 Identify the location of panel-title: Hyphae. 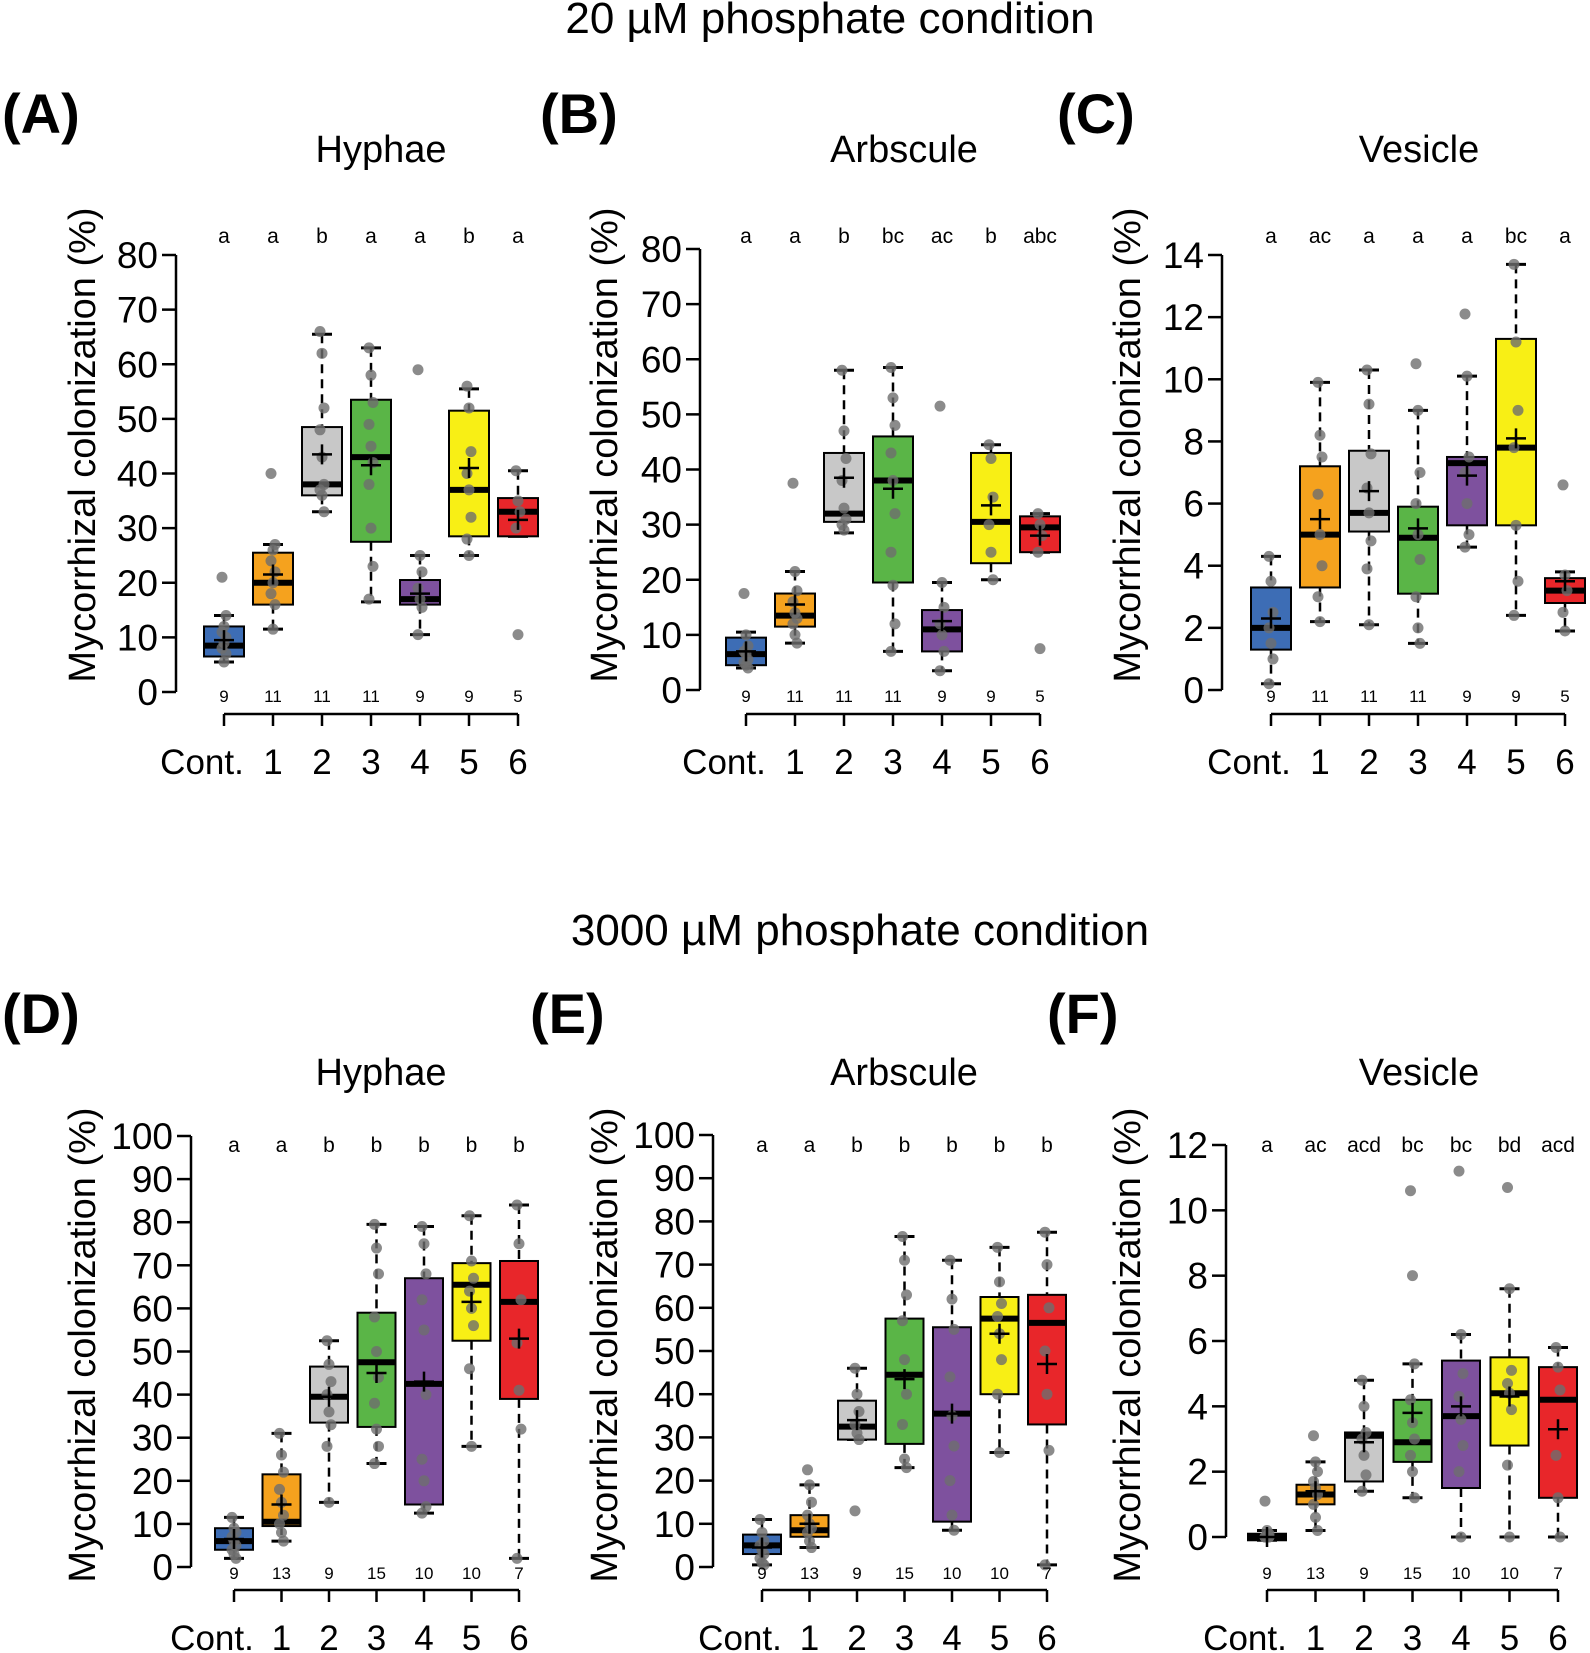
(381, 1073).